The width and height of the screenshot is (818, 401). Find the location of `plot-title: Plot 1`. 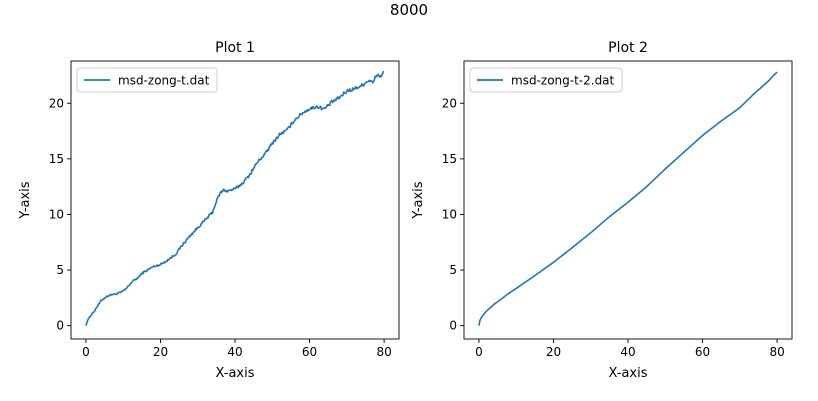

plot-title: Plot 1 is located at coordinates (235, 48).